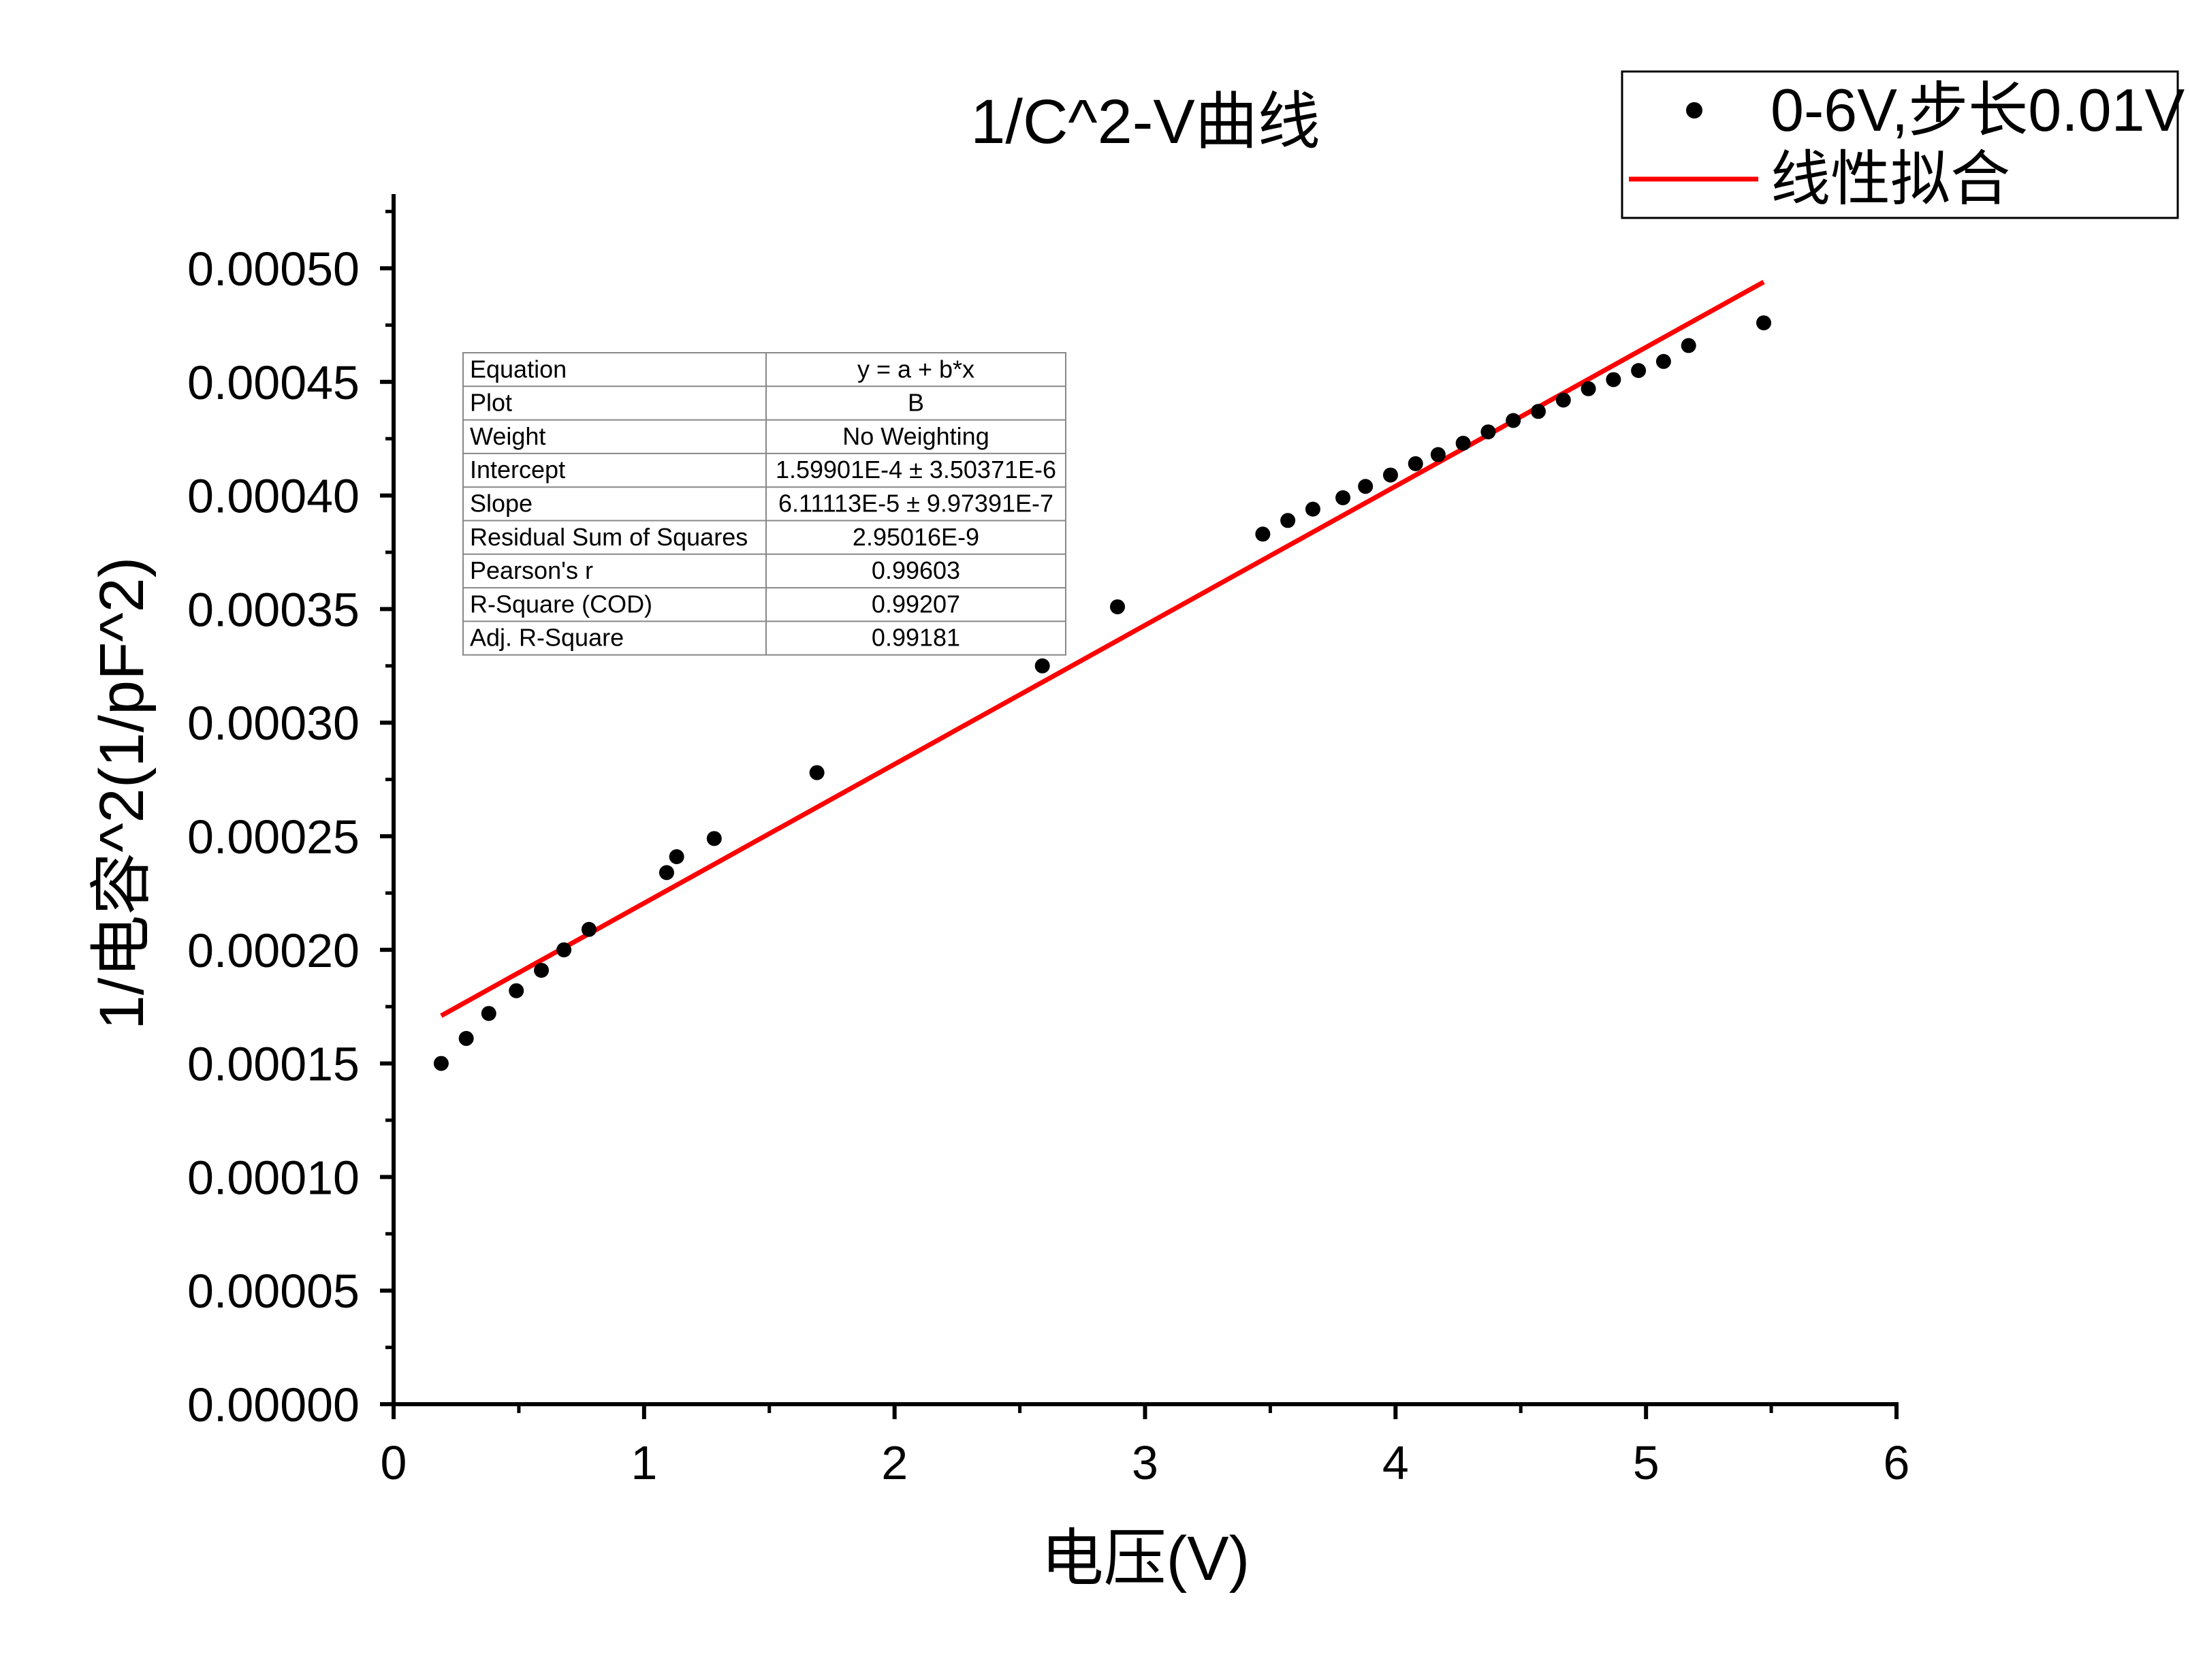 Image resolution: width=2190 pixels, height=1680 pixels. What do you see at coordinates (1890, 178) in the screenshot?
I see `legend-label-line: 线性拟合` at bounding box center [1890, 178].